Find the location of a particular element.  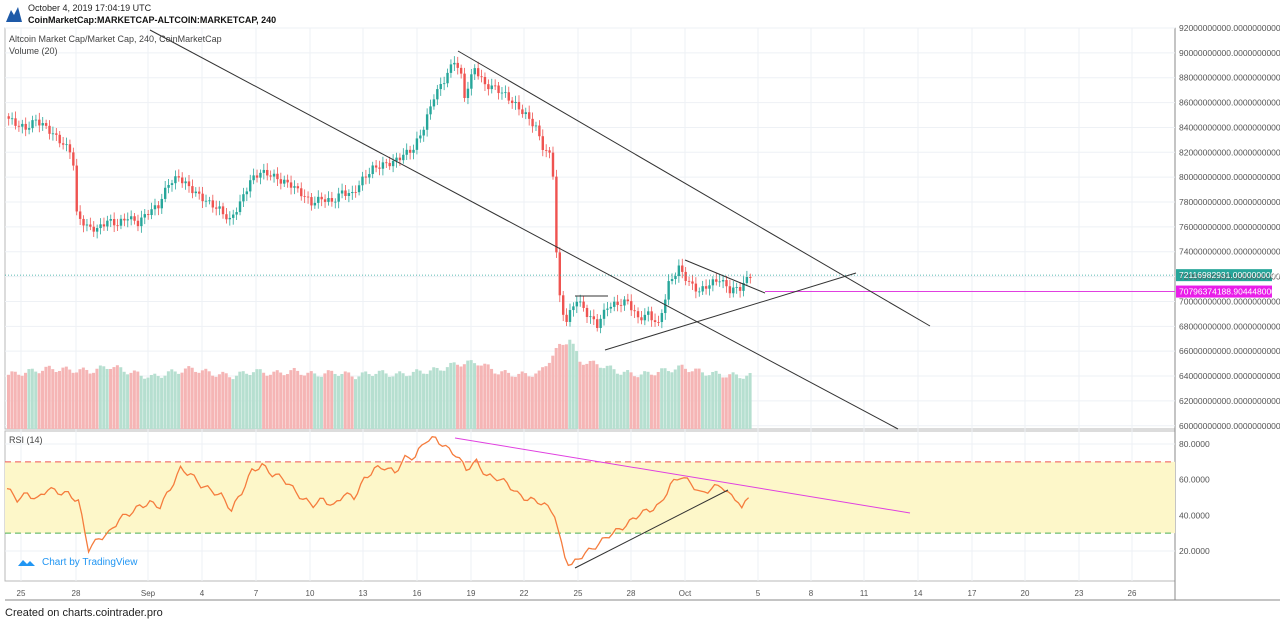

x-tick-label: Sep is located at coordinates (148, 593).